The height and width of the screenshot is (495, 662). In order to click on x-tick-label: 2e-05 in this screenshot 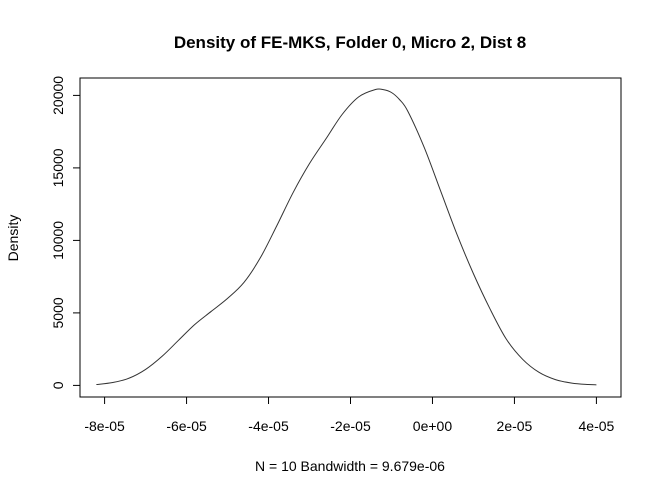, I will do `click(515, 426)`.